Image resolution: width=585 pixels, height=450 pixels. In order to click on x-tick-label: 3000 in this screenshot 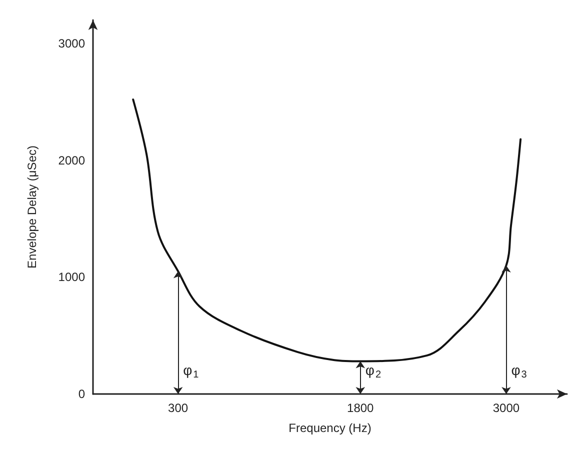, I will do `click(506, 408)`.